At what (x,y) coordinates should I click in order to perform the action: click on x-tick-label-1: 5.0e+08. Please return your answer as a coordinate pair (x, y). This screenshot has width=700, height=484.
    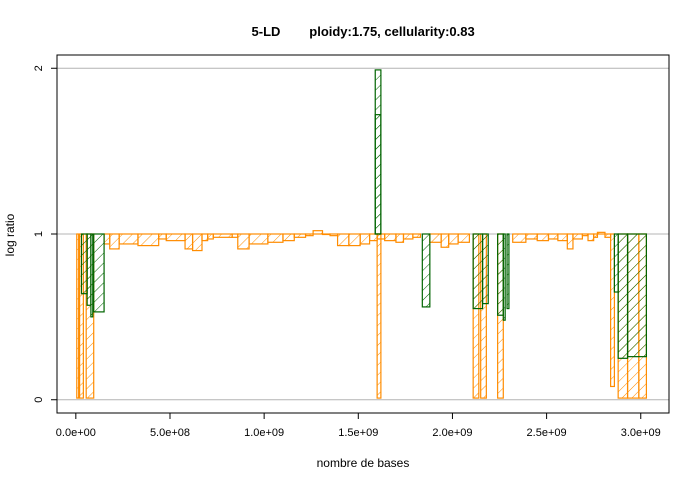
    Looking at the image, I should click on (170, 433).